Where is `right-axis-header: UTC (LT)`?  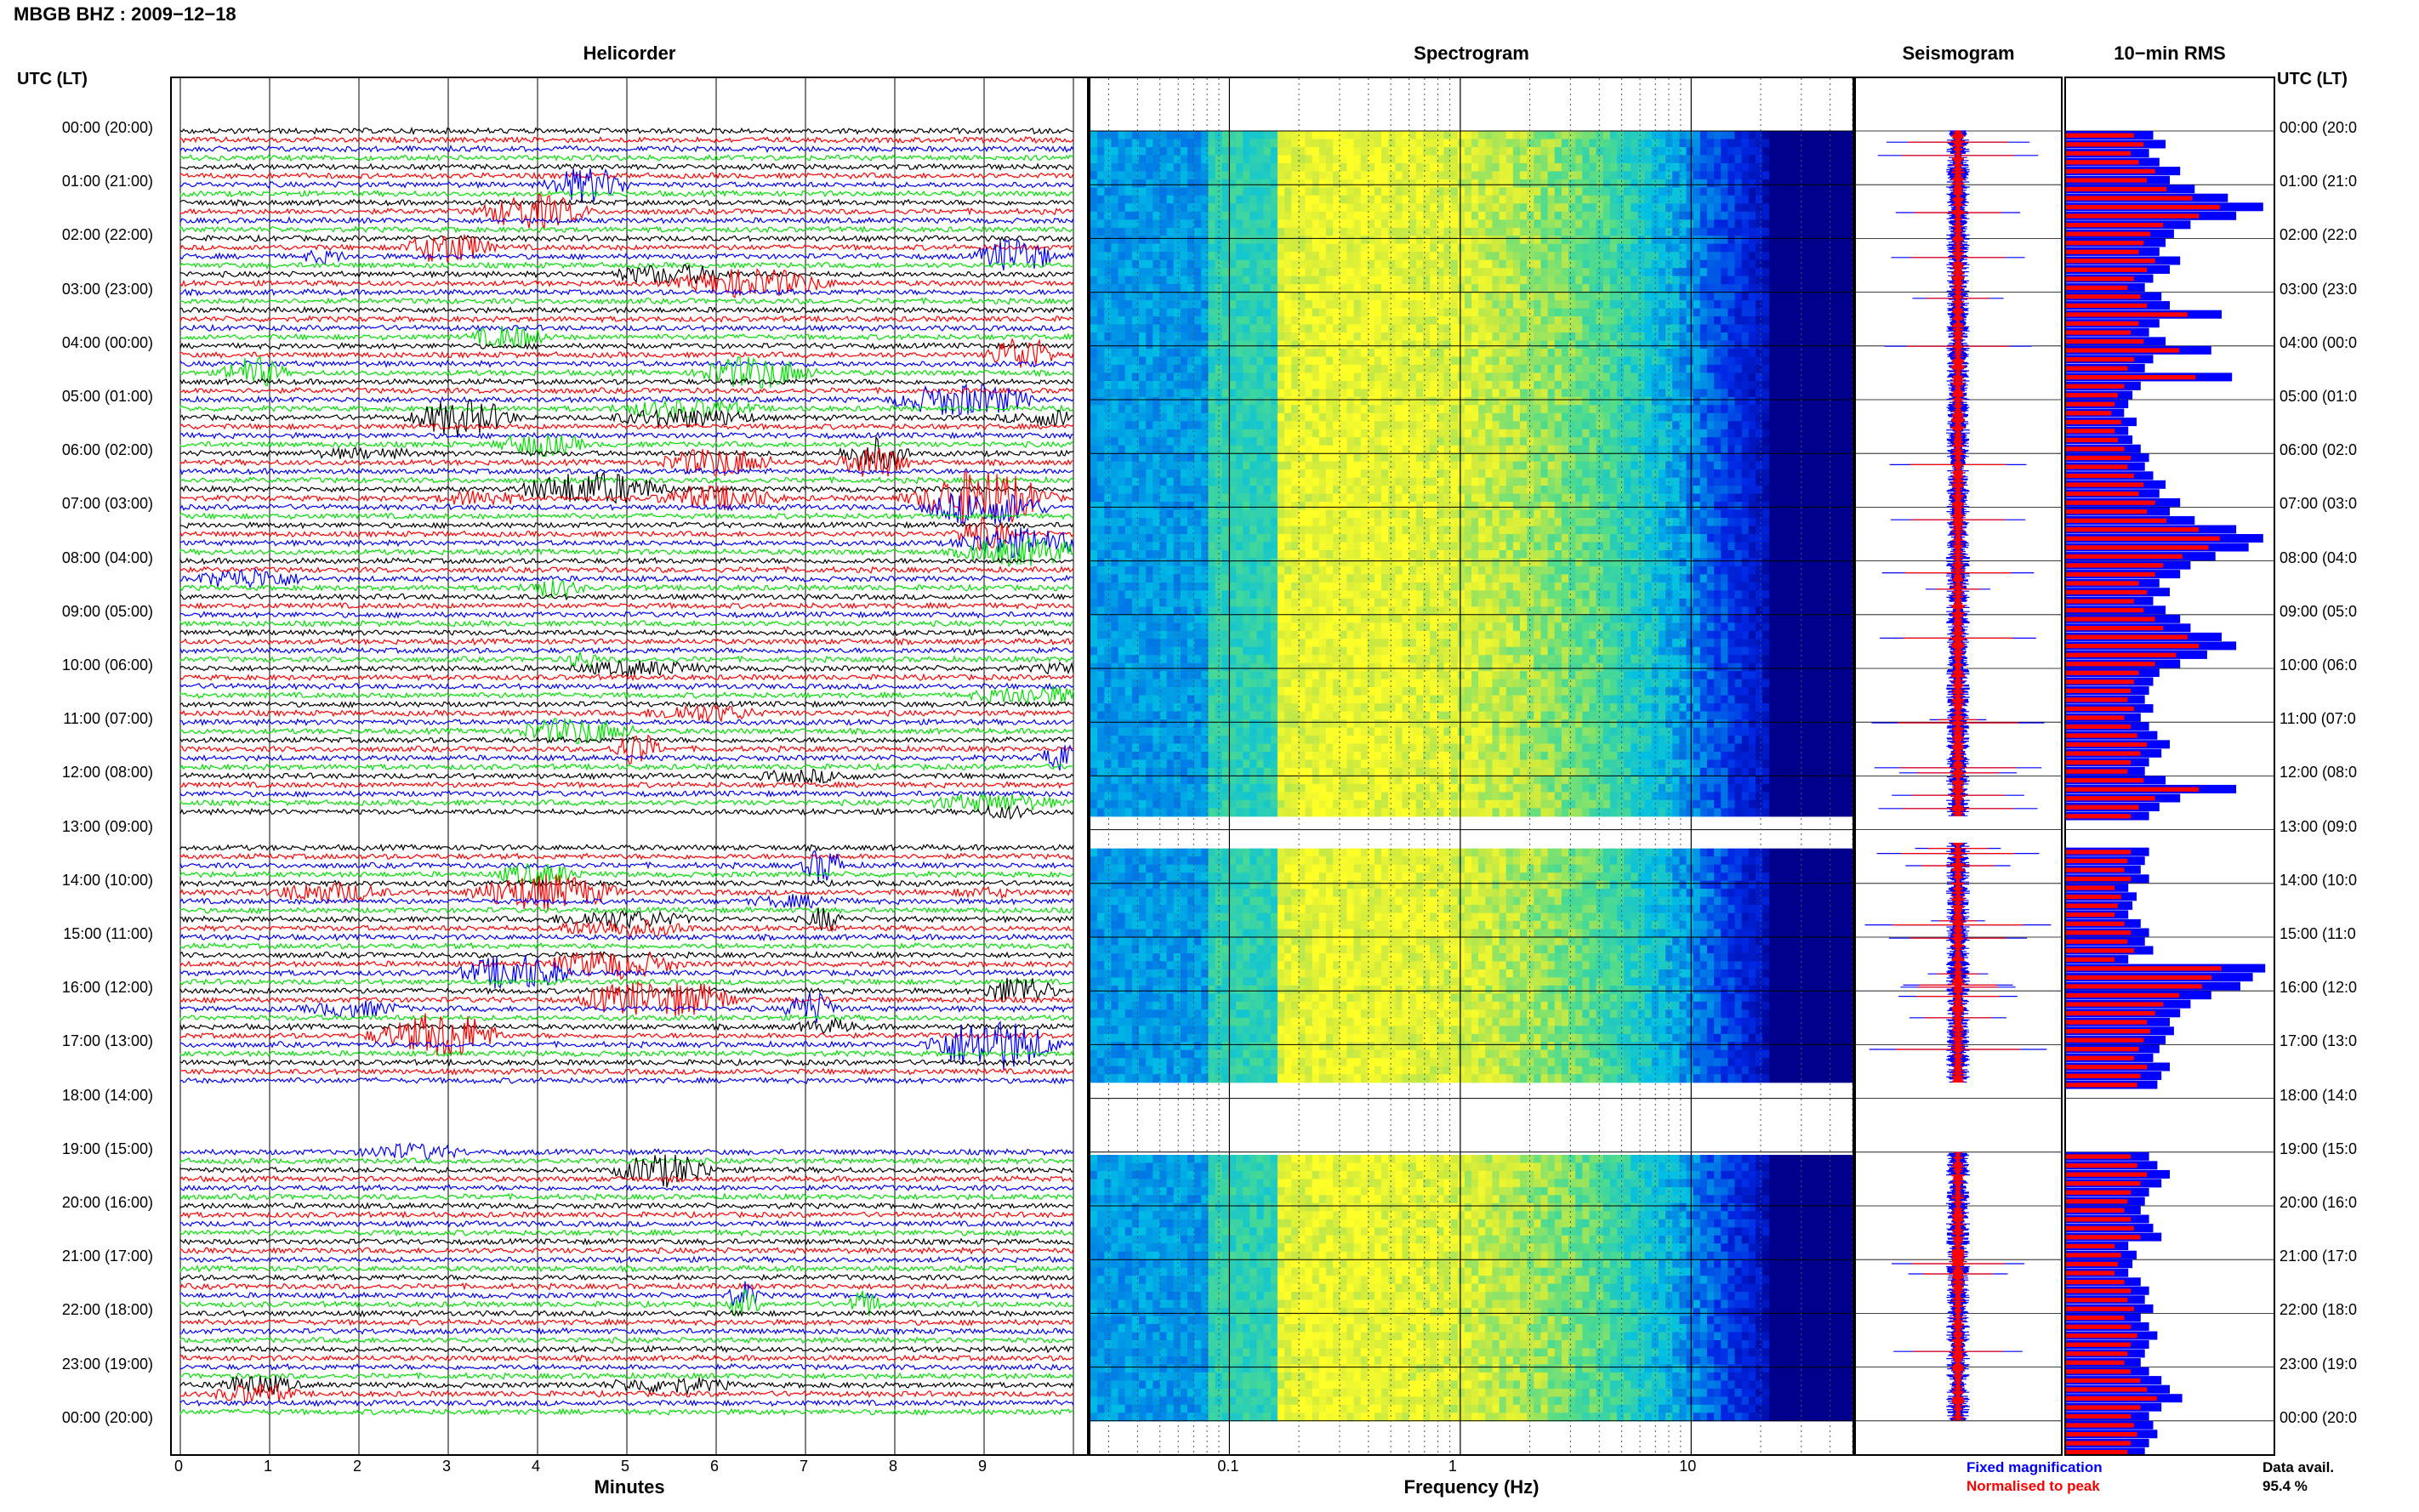
right-axis-header: UTC (LT) is located at coordinates (2312, 79).